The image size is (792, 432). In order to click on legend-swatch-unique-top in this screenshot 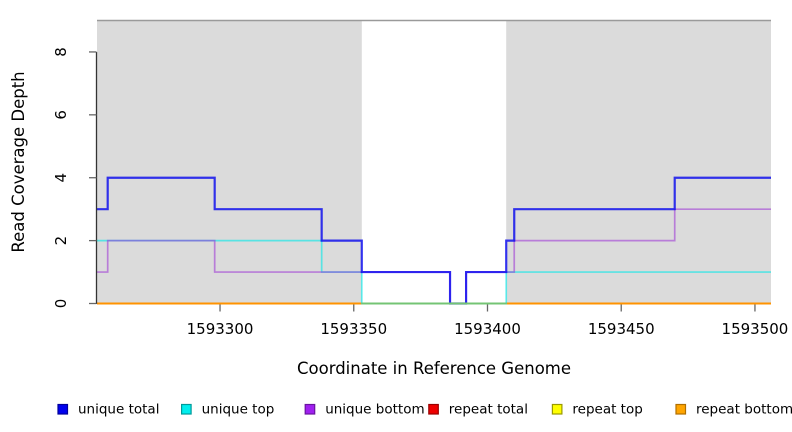, I will do `click(186, 409)`.